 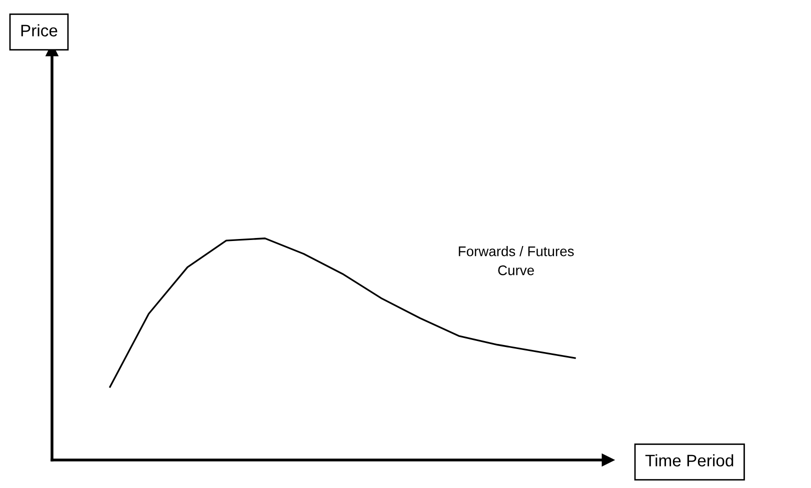 What do you see at coordinates (39, 30) in the screenshot?
I see `text: Price` at bounding box center [39, 30].